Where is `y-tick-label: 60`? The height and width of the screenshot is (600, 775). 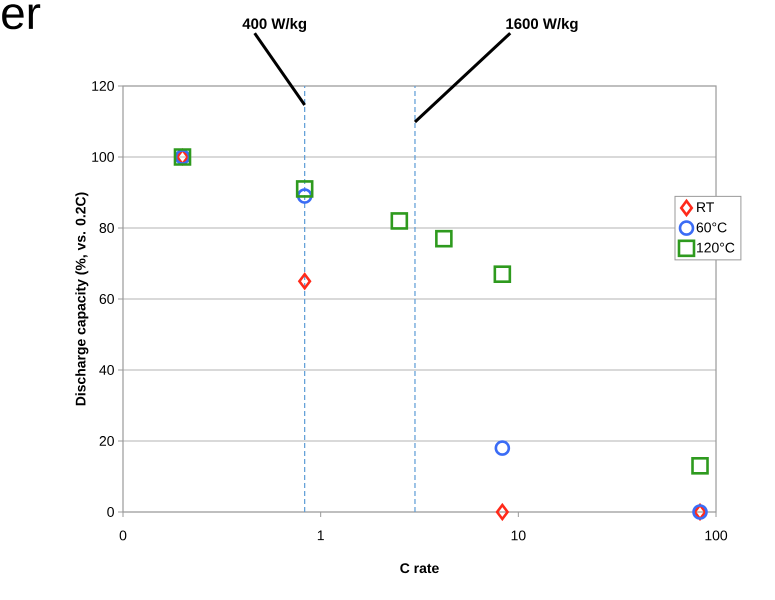
y-tick-label: 60 is located at coordinates (107, 299).